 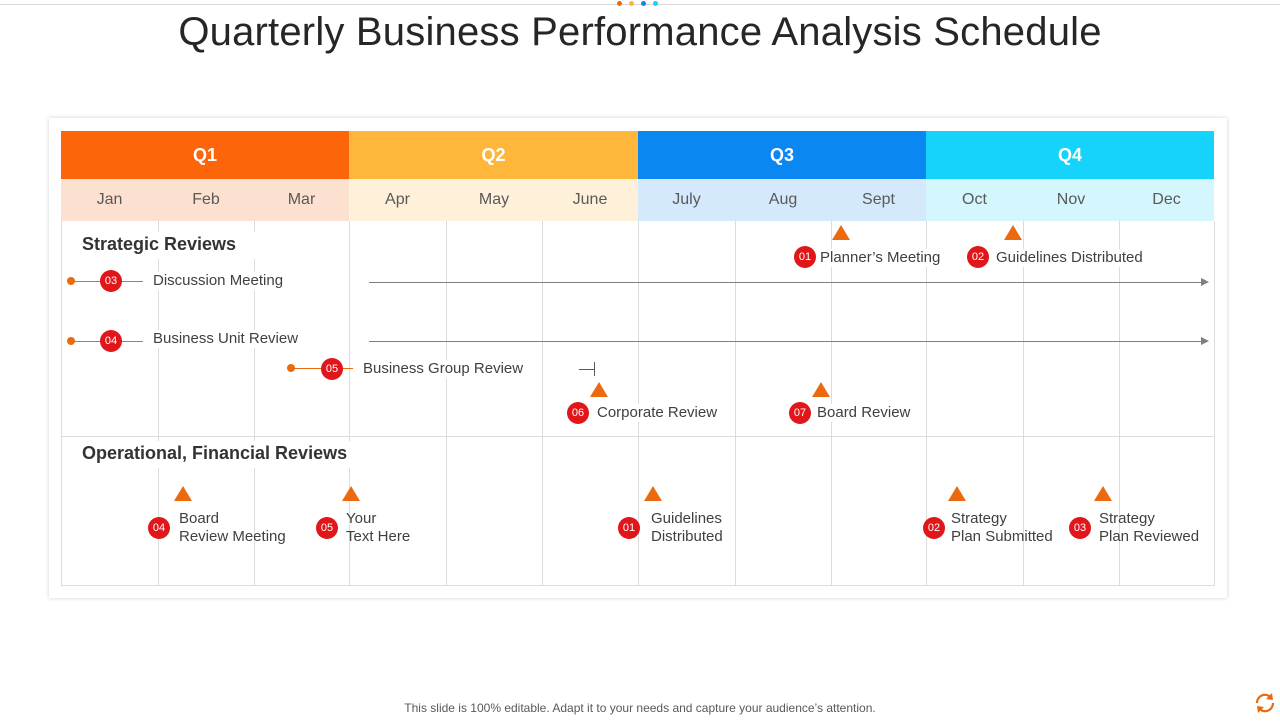 I want to click on refresh-icon-svg, so click(x=1265, y=703).